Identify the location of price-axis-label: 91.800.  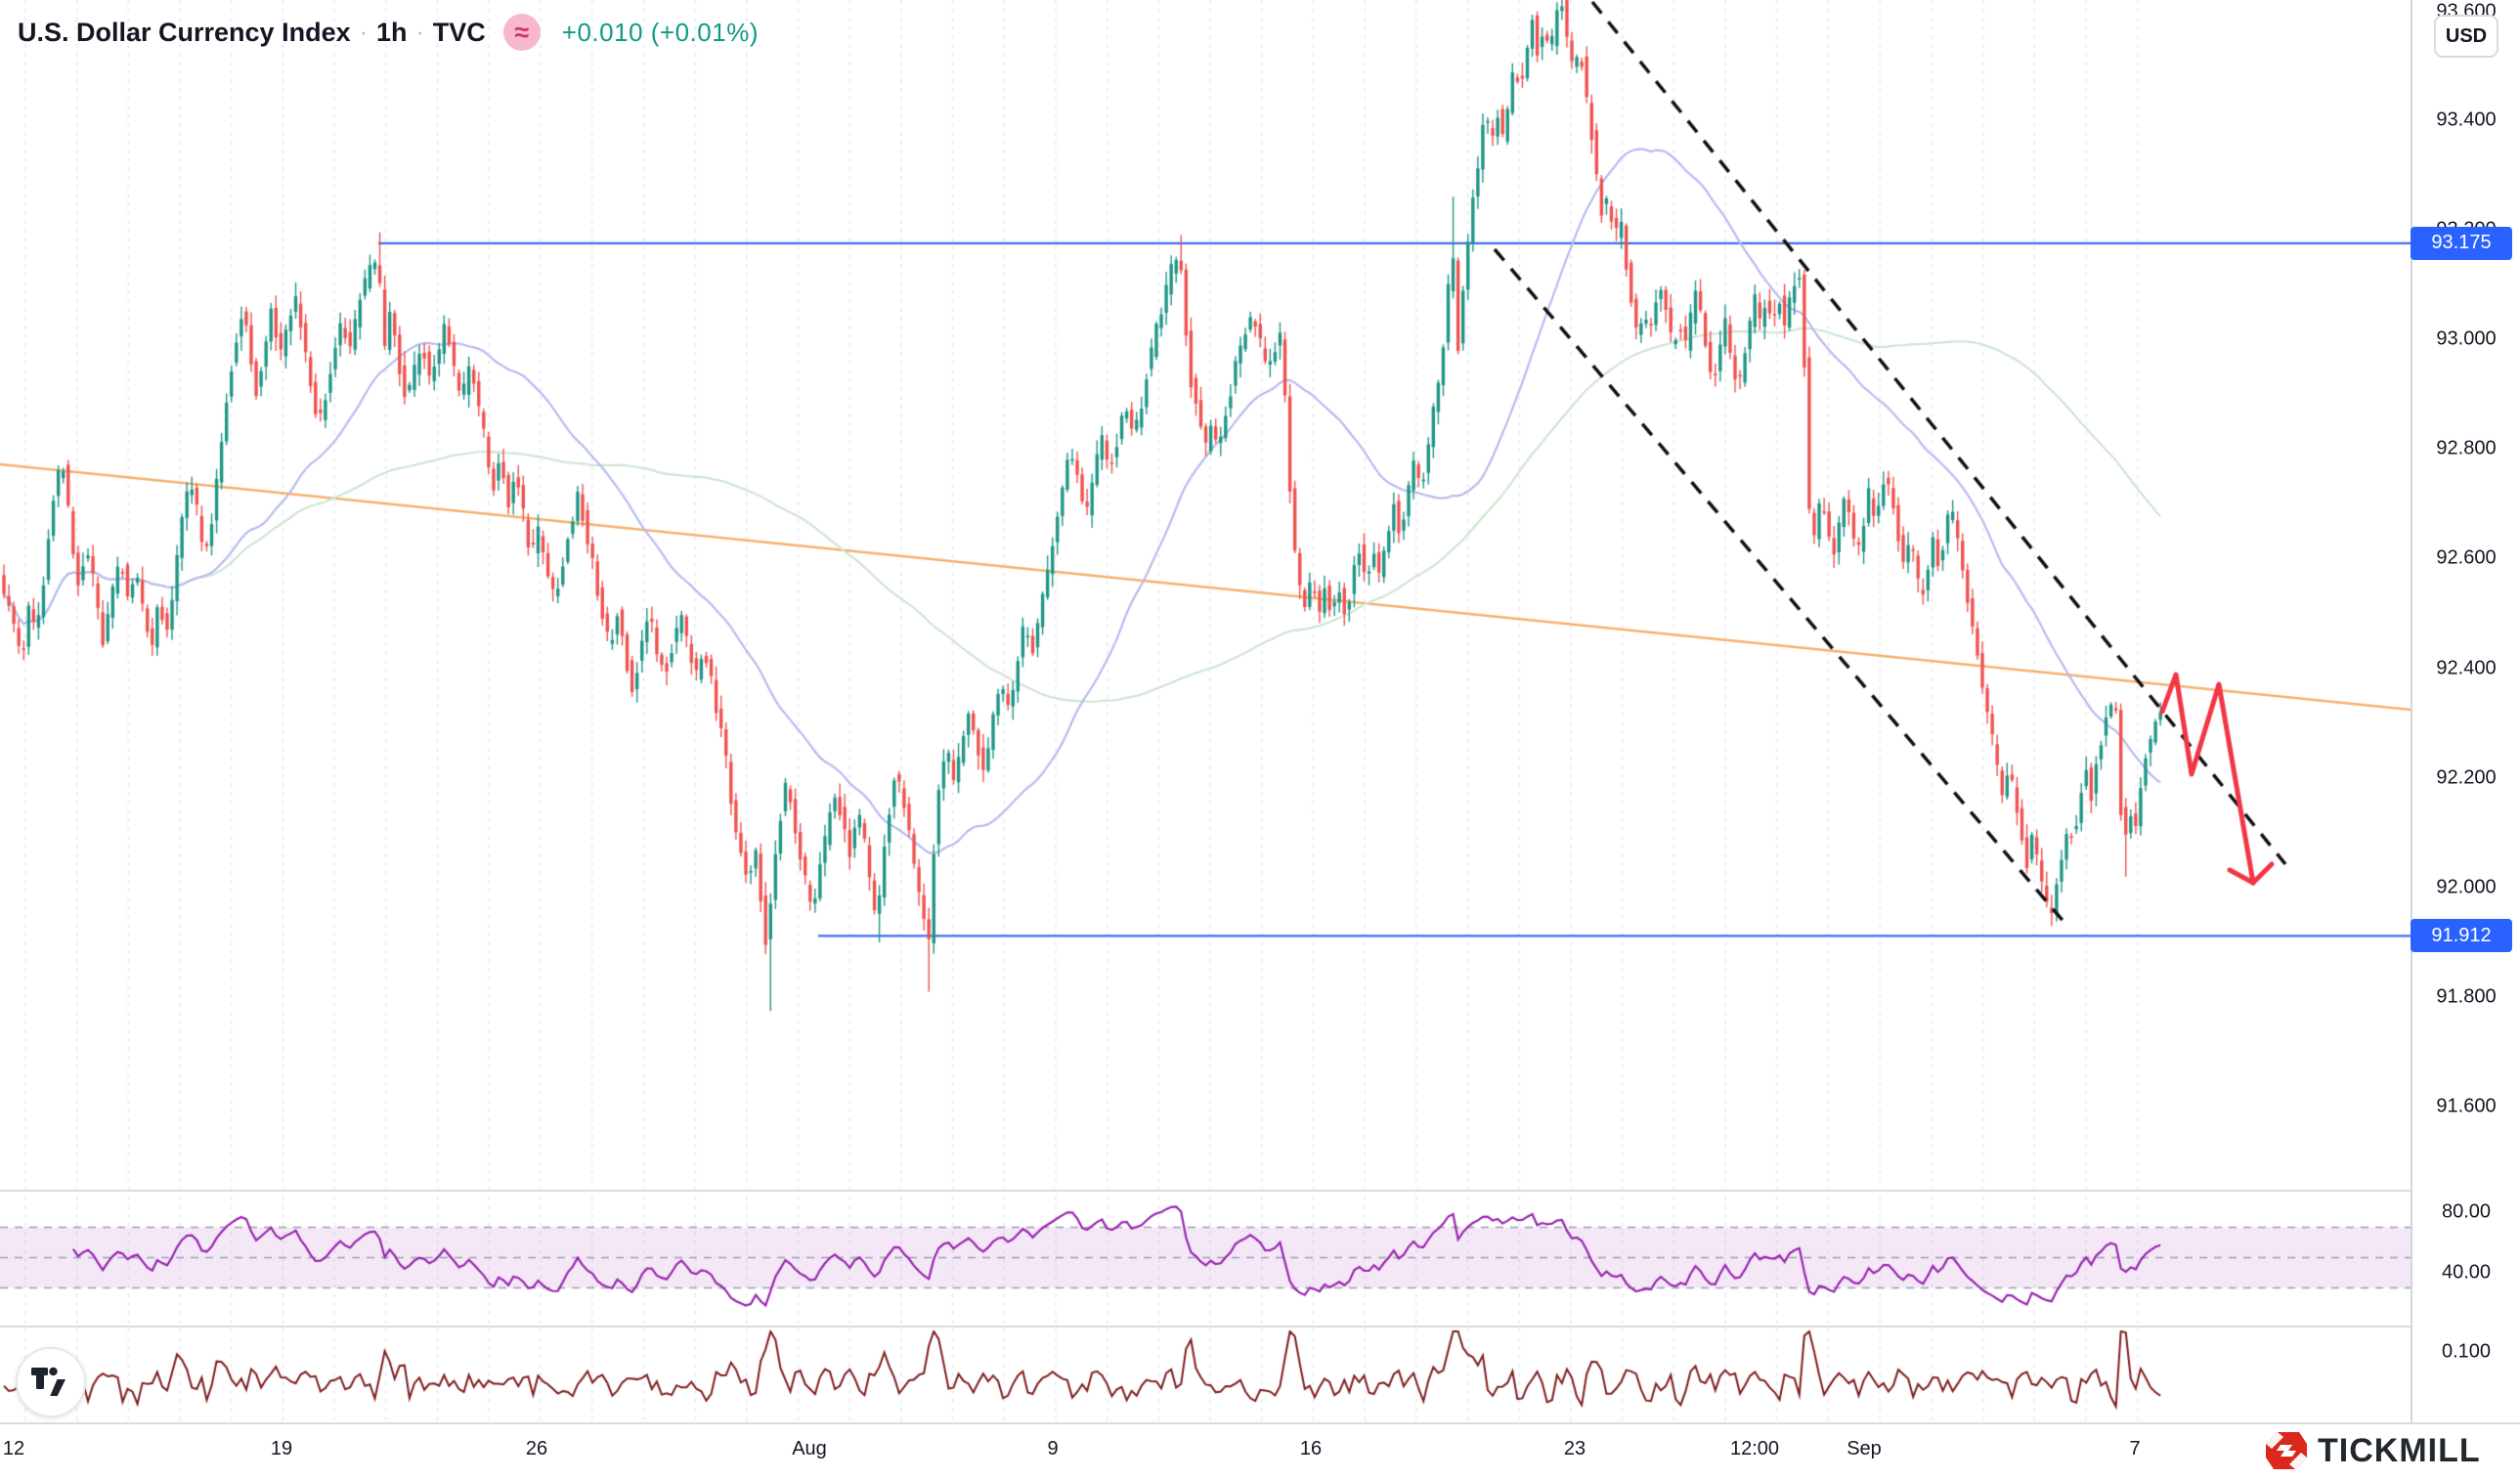
(2466, 997).